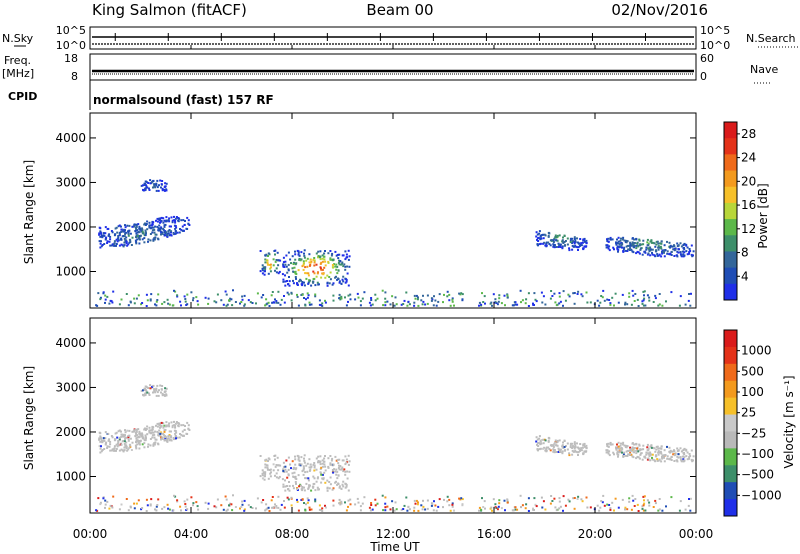 Image resolution: width=800 pixels, height=554 pixels. Describe the element at coordinates (74, 76) in the screenshot. I see `freq-min-label: 8` at that location.